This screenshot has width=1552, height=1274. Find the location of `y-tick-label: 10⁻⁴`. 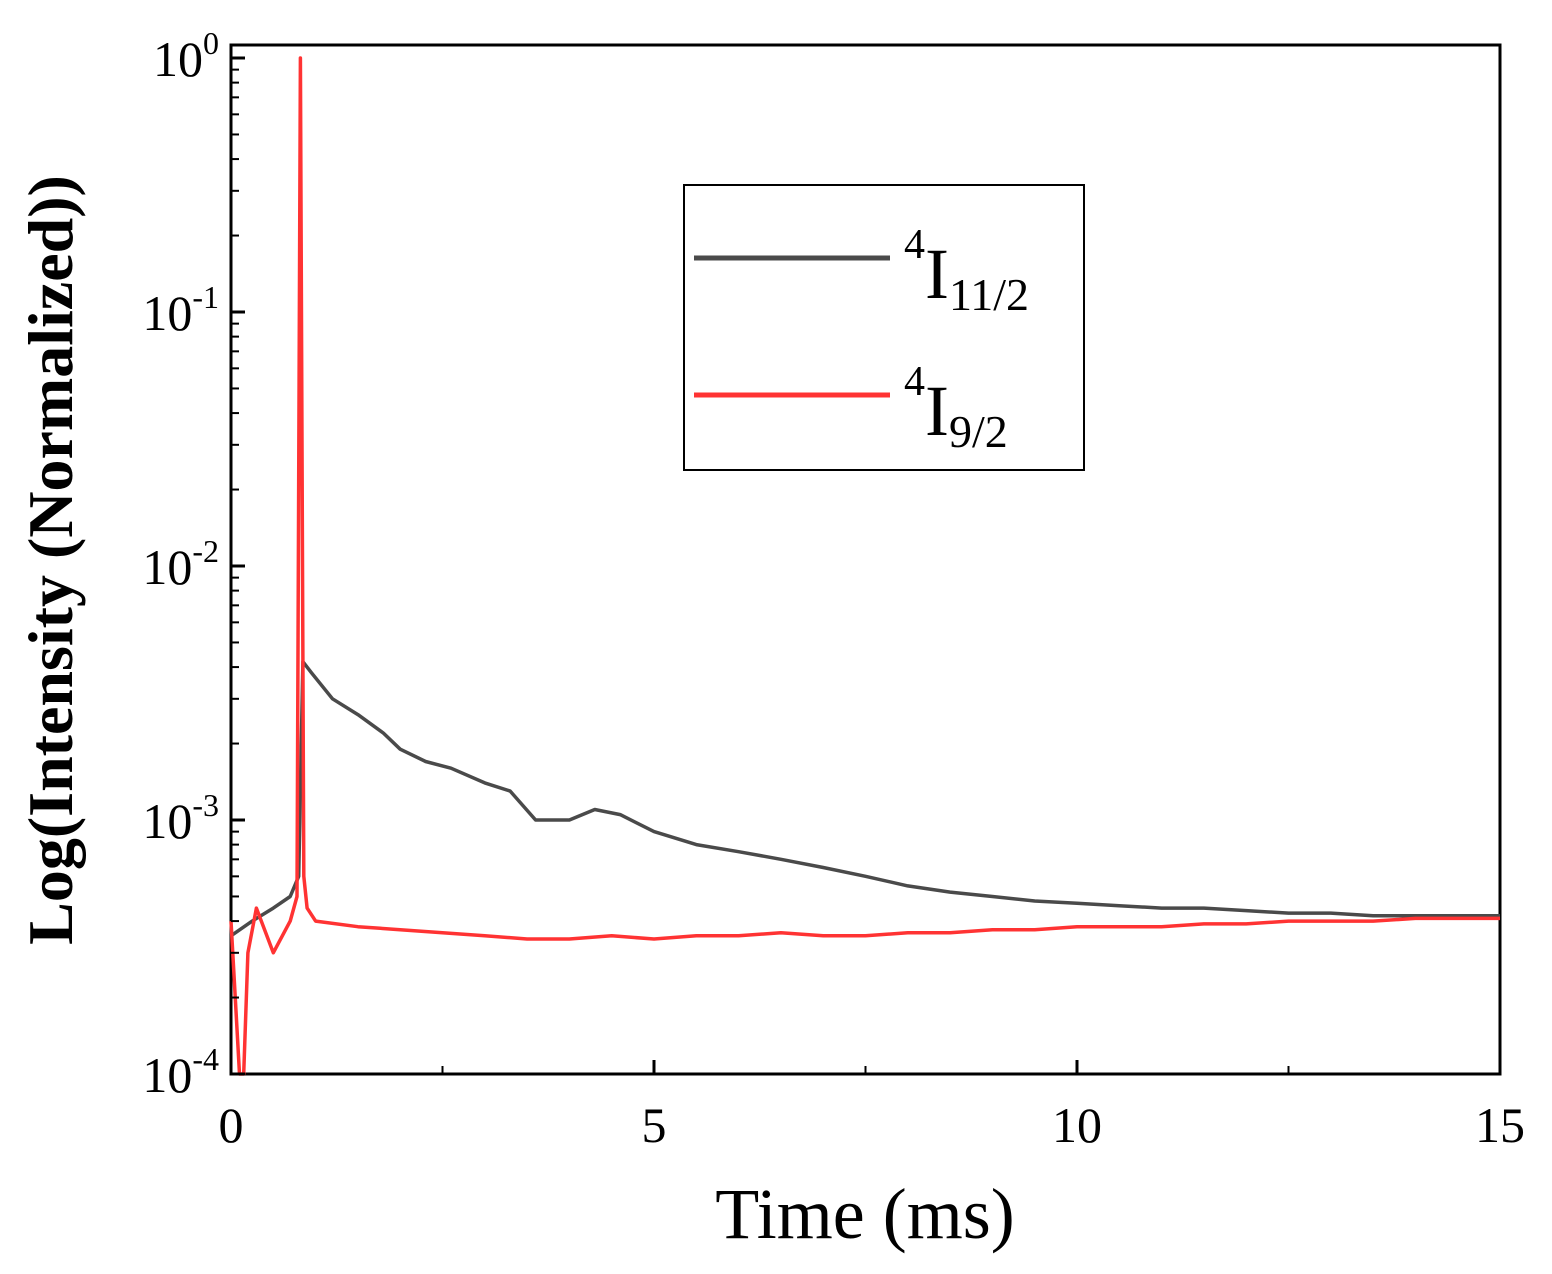

y-tick-label: 10⁻⁴ is located at coordinates (180, 1072).